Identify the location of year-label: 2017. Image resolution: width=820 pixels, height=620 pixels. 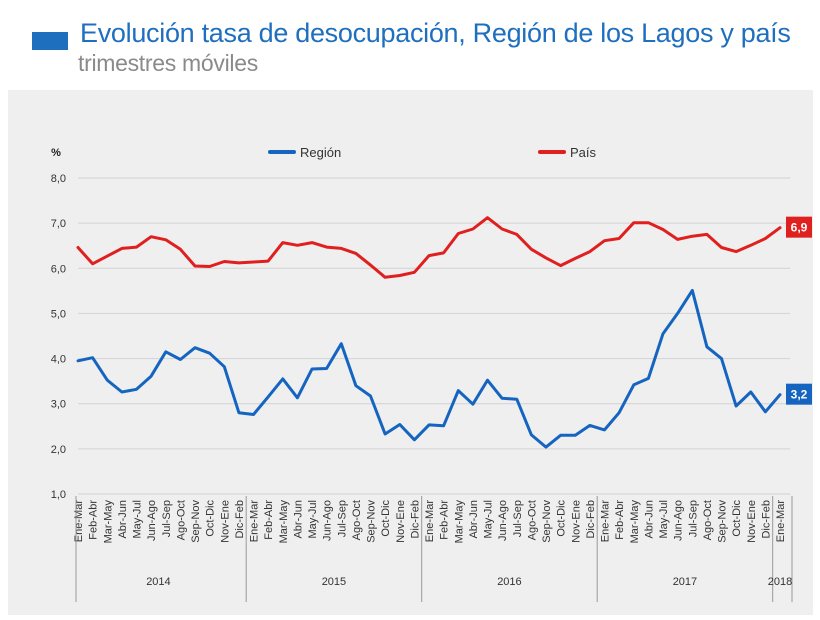
(685, 582).